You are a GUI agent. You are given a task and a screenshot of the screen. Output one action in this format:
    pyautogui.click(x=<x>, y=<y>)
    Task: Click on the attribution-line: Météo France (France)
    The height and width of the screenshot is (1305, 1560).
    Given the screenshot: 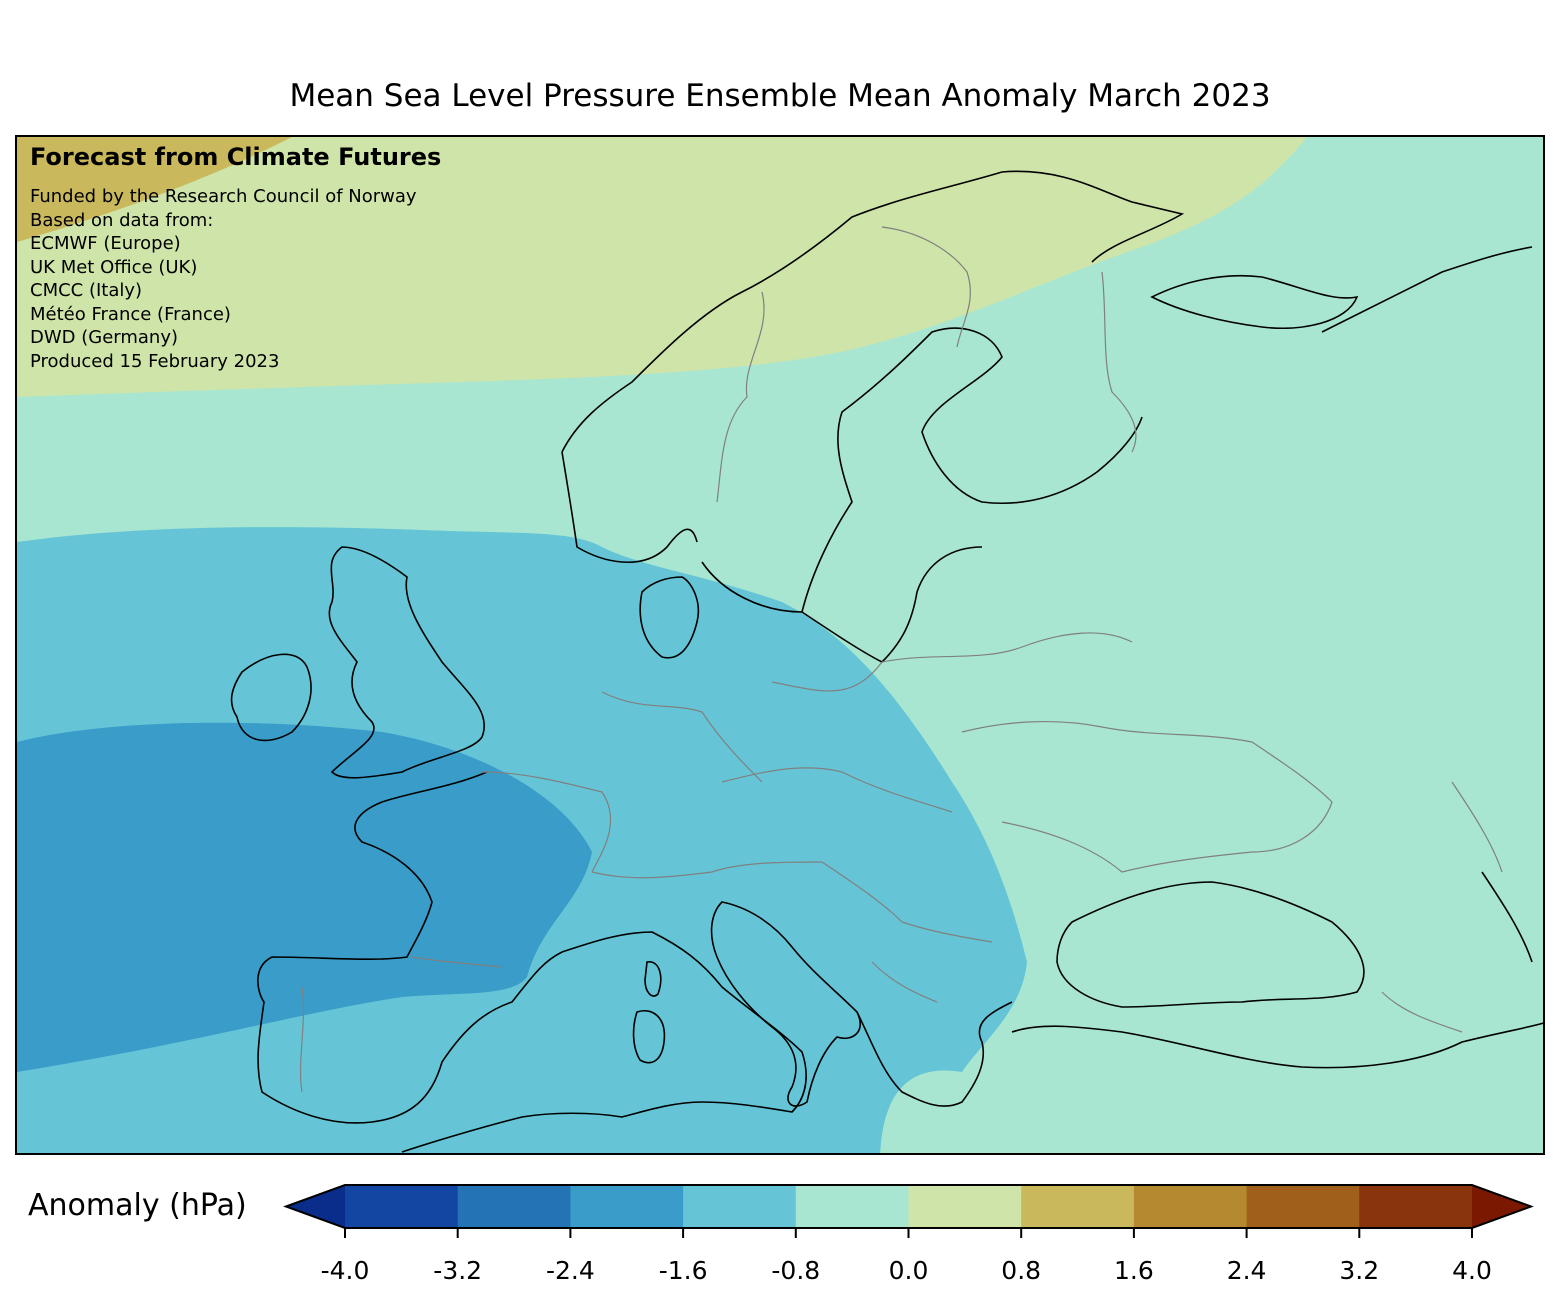 What is the action you would take?
    pyautogui.click(x=130, y=314)
    